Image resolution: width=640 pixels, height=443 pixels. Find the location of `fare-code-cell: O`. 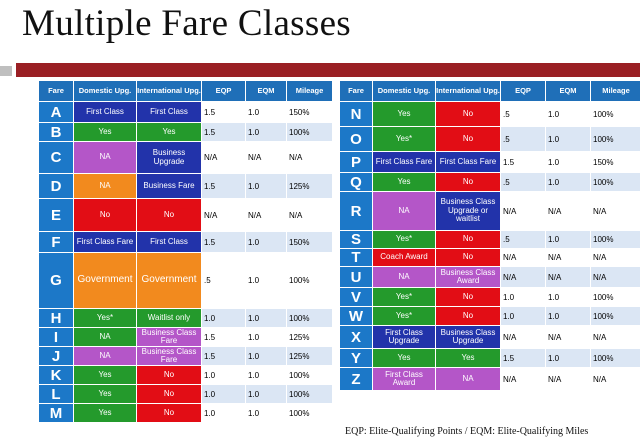

fare-code-cell: O is located at coordinates (356, 139).